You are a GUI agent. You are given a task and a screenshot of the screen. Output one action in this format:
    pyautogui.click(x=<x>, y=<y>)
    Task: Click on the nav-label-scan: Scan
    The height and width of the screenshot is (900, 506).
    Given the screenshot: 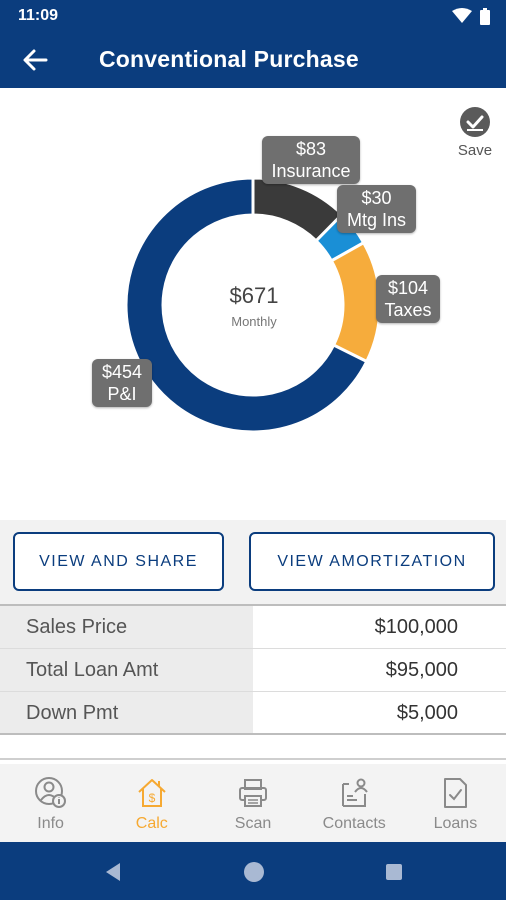 What is the action you would take?
    pyautogui.click(x=253, y=823)
    